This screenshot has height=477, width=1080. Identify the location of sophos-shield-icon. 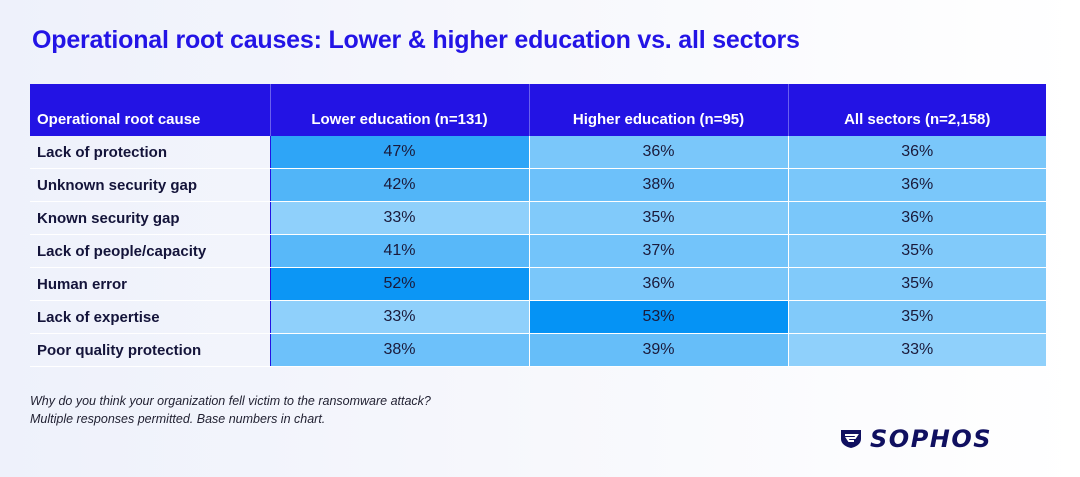
(851, 439).